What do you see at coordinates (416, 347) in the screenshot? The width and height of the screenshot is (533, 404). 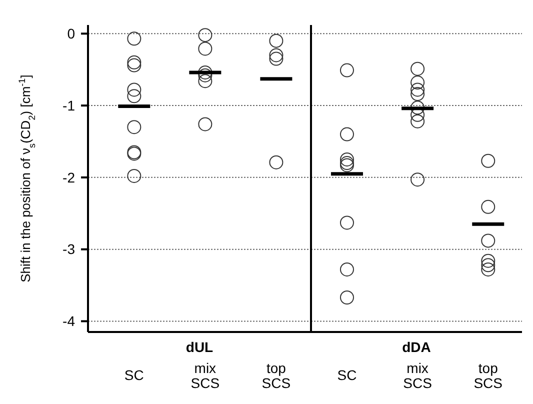 I see `x-axis-title: dDA` at bounding box center [416, 347].